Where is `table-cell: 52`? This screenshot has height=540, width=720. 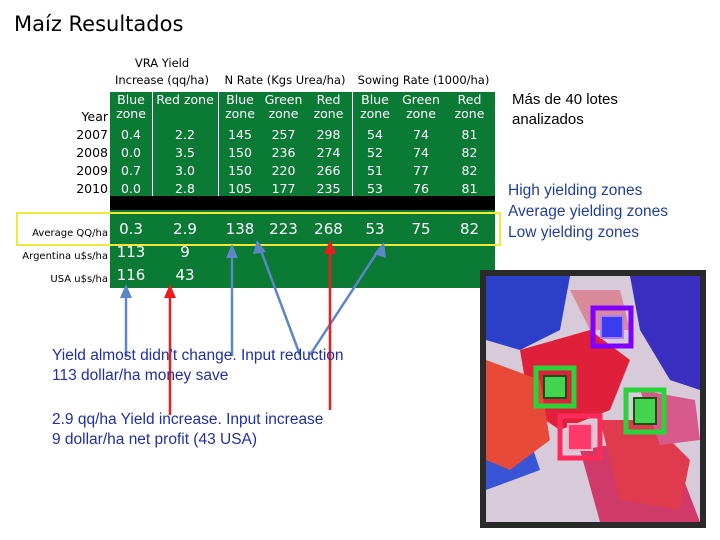 table-cell: 52 is located at coordinates (375, 152).